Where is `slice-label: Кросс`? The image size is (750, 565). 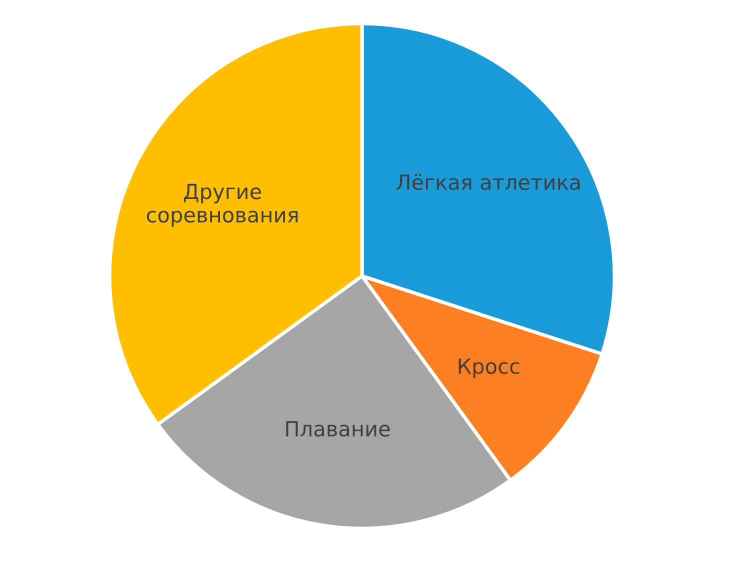 slice-label: Кросс is located at coordinates (489, 368).